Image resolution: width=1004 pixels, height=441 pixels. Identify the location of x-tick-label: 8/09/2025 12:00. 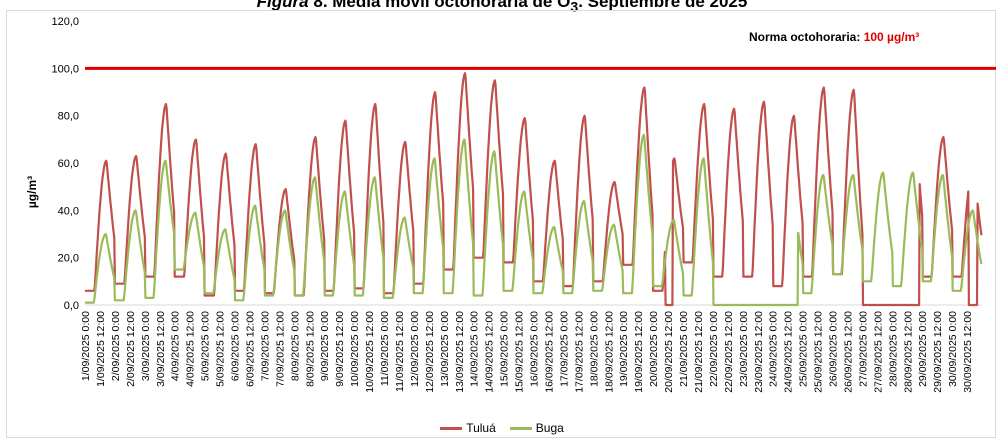
(310, 349).